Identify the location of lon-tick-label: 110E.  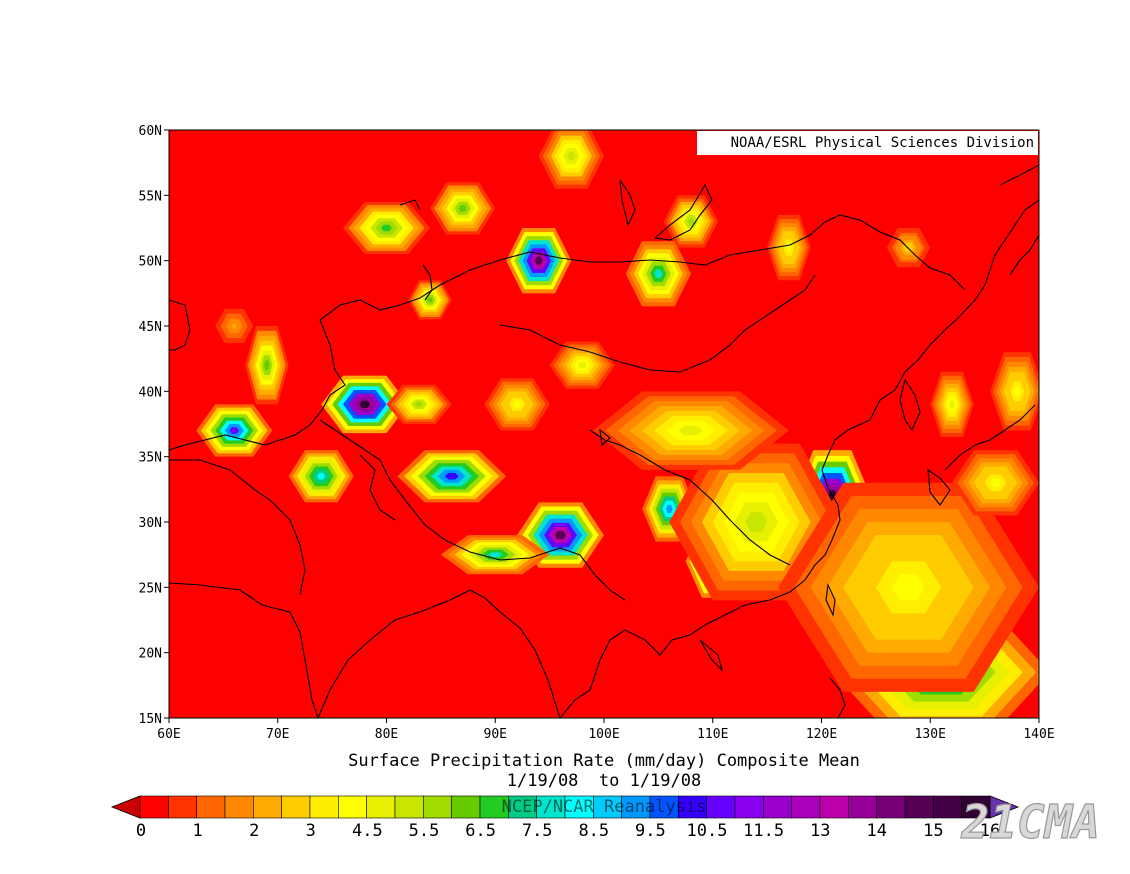
(712, 734).